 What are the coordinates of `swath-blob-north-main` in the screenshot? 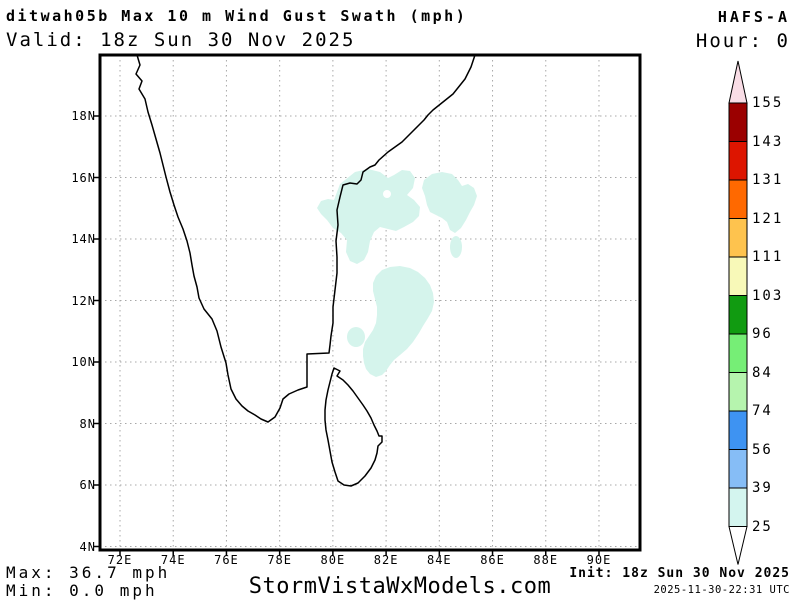 It's located at (368, 216).